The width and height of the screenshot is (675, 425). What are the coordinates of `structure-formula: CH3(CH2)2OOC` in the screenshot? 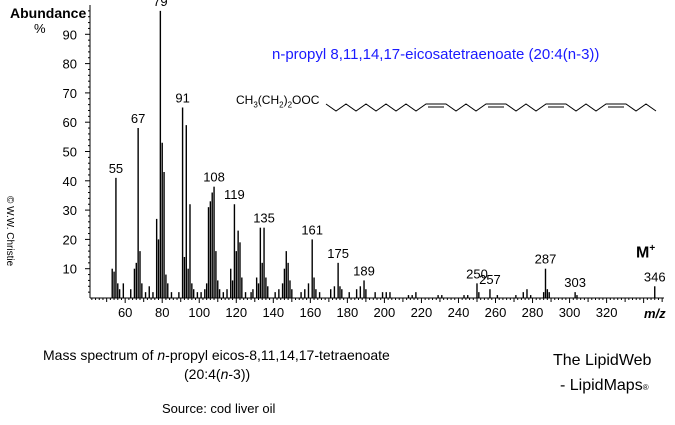 It's located at (278, 101).